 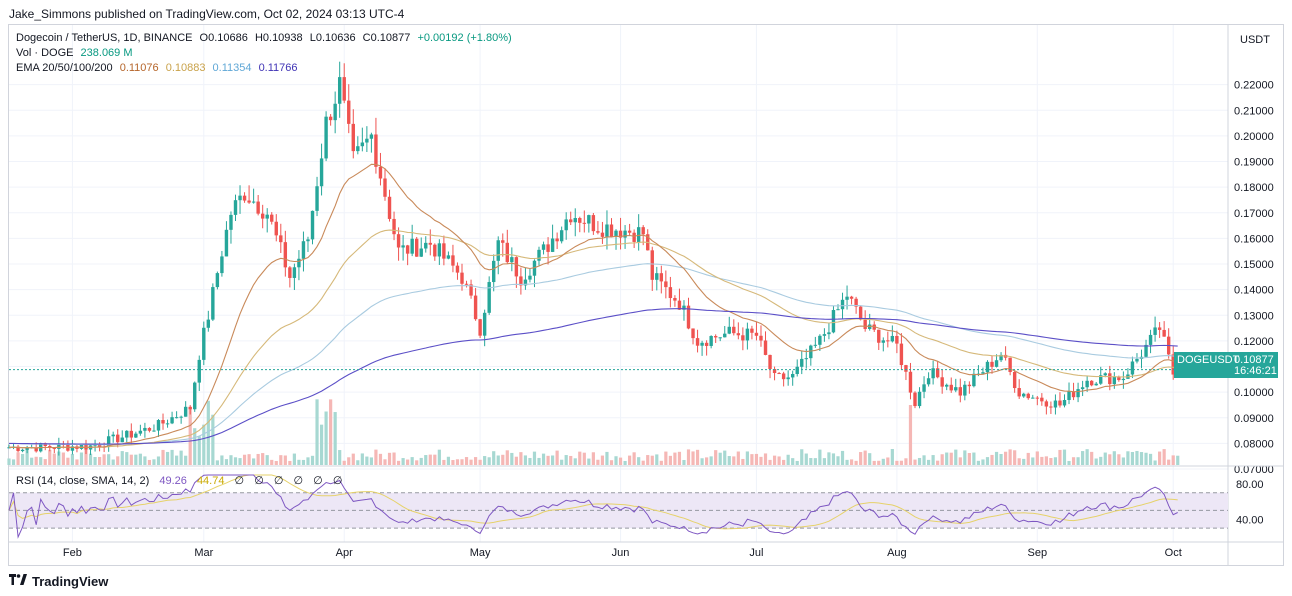 What do you see at coordinates (259, 481) in the screenshot?
I see `rsi-circle: ∅` at bounding box center [259, 481].